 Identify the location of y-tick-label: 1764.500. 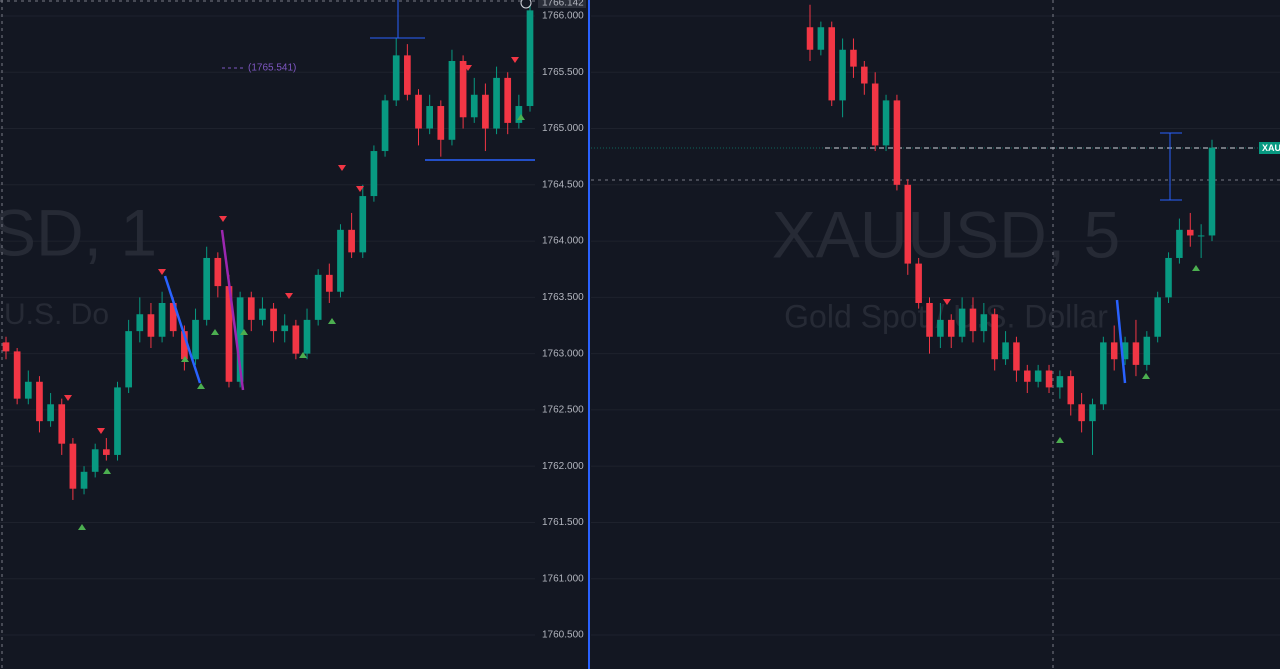
(563, 184).